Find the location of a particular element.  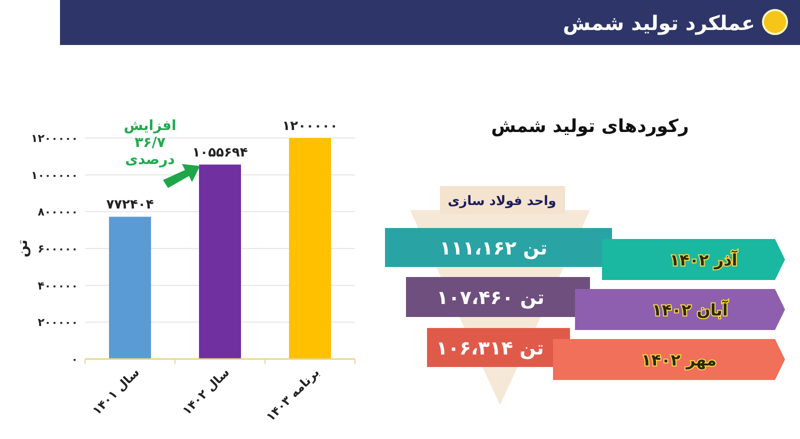

x-tick-label: سال ۱۴۰۱ is located at coordinates (116, 391).